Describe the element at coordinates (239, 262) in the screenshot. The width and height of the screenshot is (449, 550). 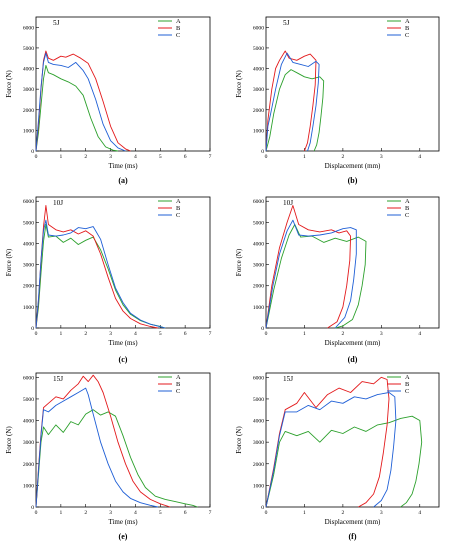
I see `y-axis-label: Force (N)` at that location.